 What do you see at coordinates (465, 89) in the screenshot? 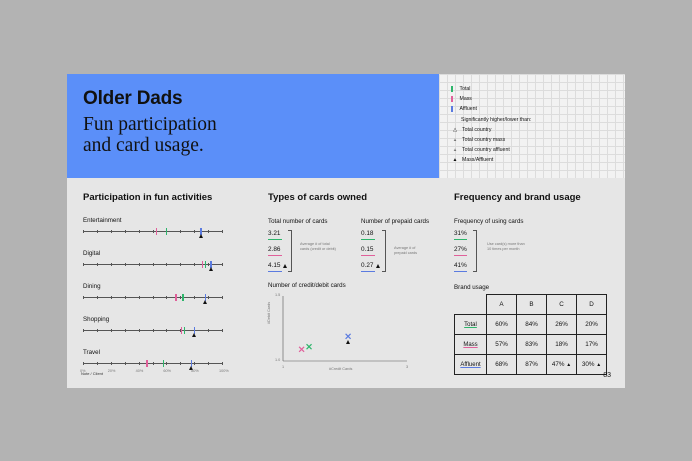
I see `legend-label: Total` at bounding box center [465, 89].